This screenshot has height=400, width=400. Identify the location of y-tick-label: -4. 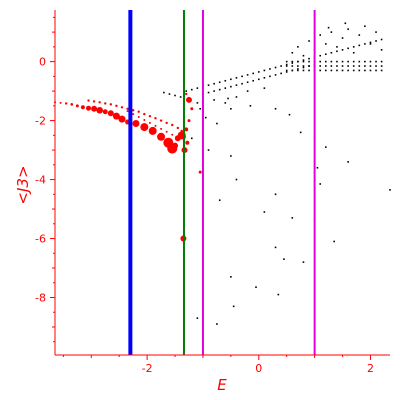
(40, 180).